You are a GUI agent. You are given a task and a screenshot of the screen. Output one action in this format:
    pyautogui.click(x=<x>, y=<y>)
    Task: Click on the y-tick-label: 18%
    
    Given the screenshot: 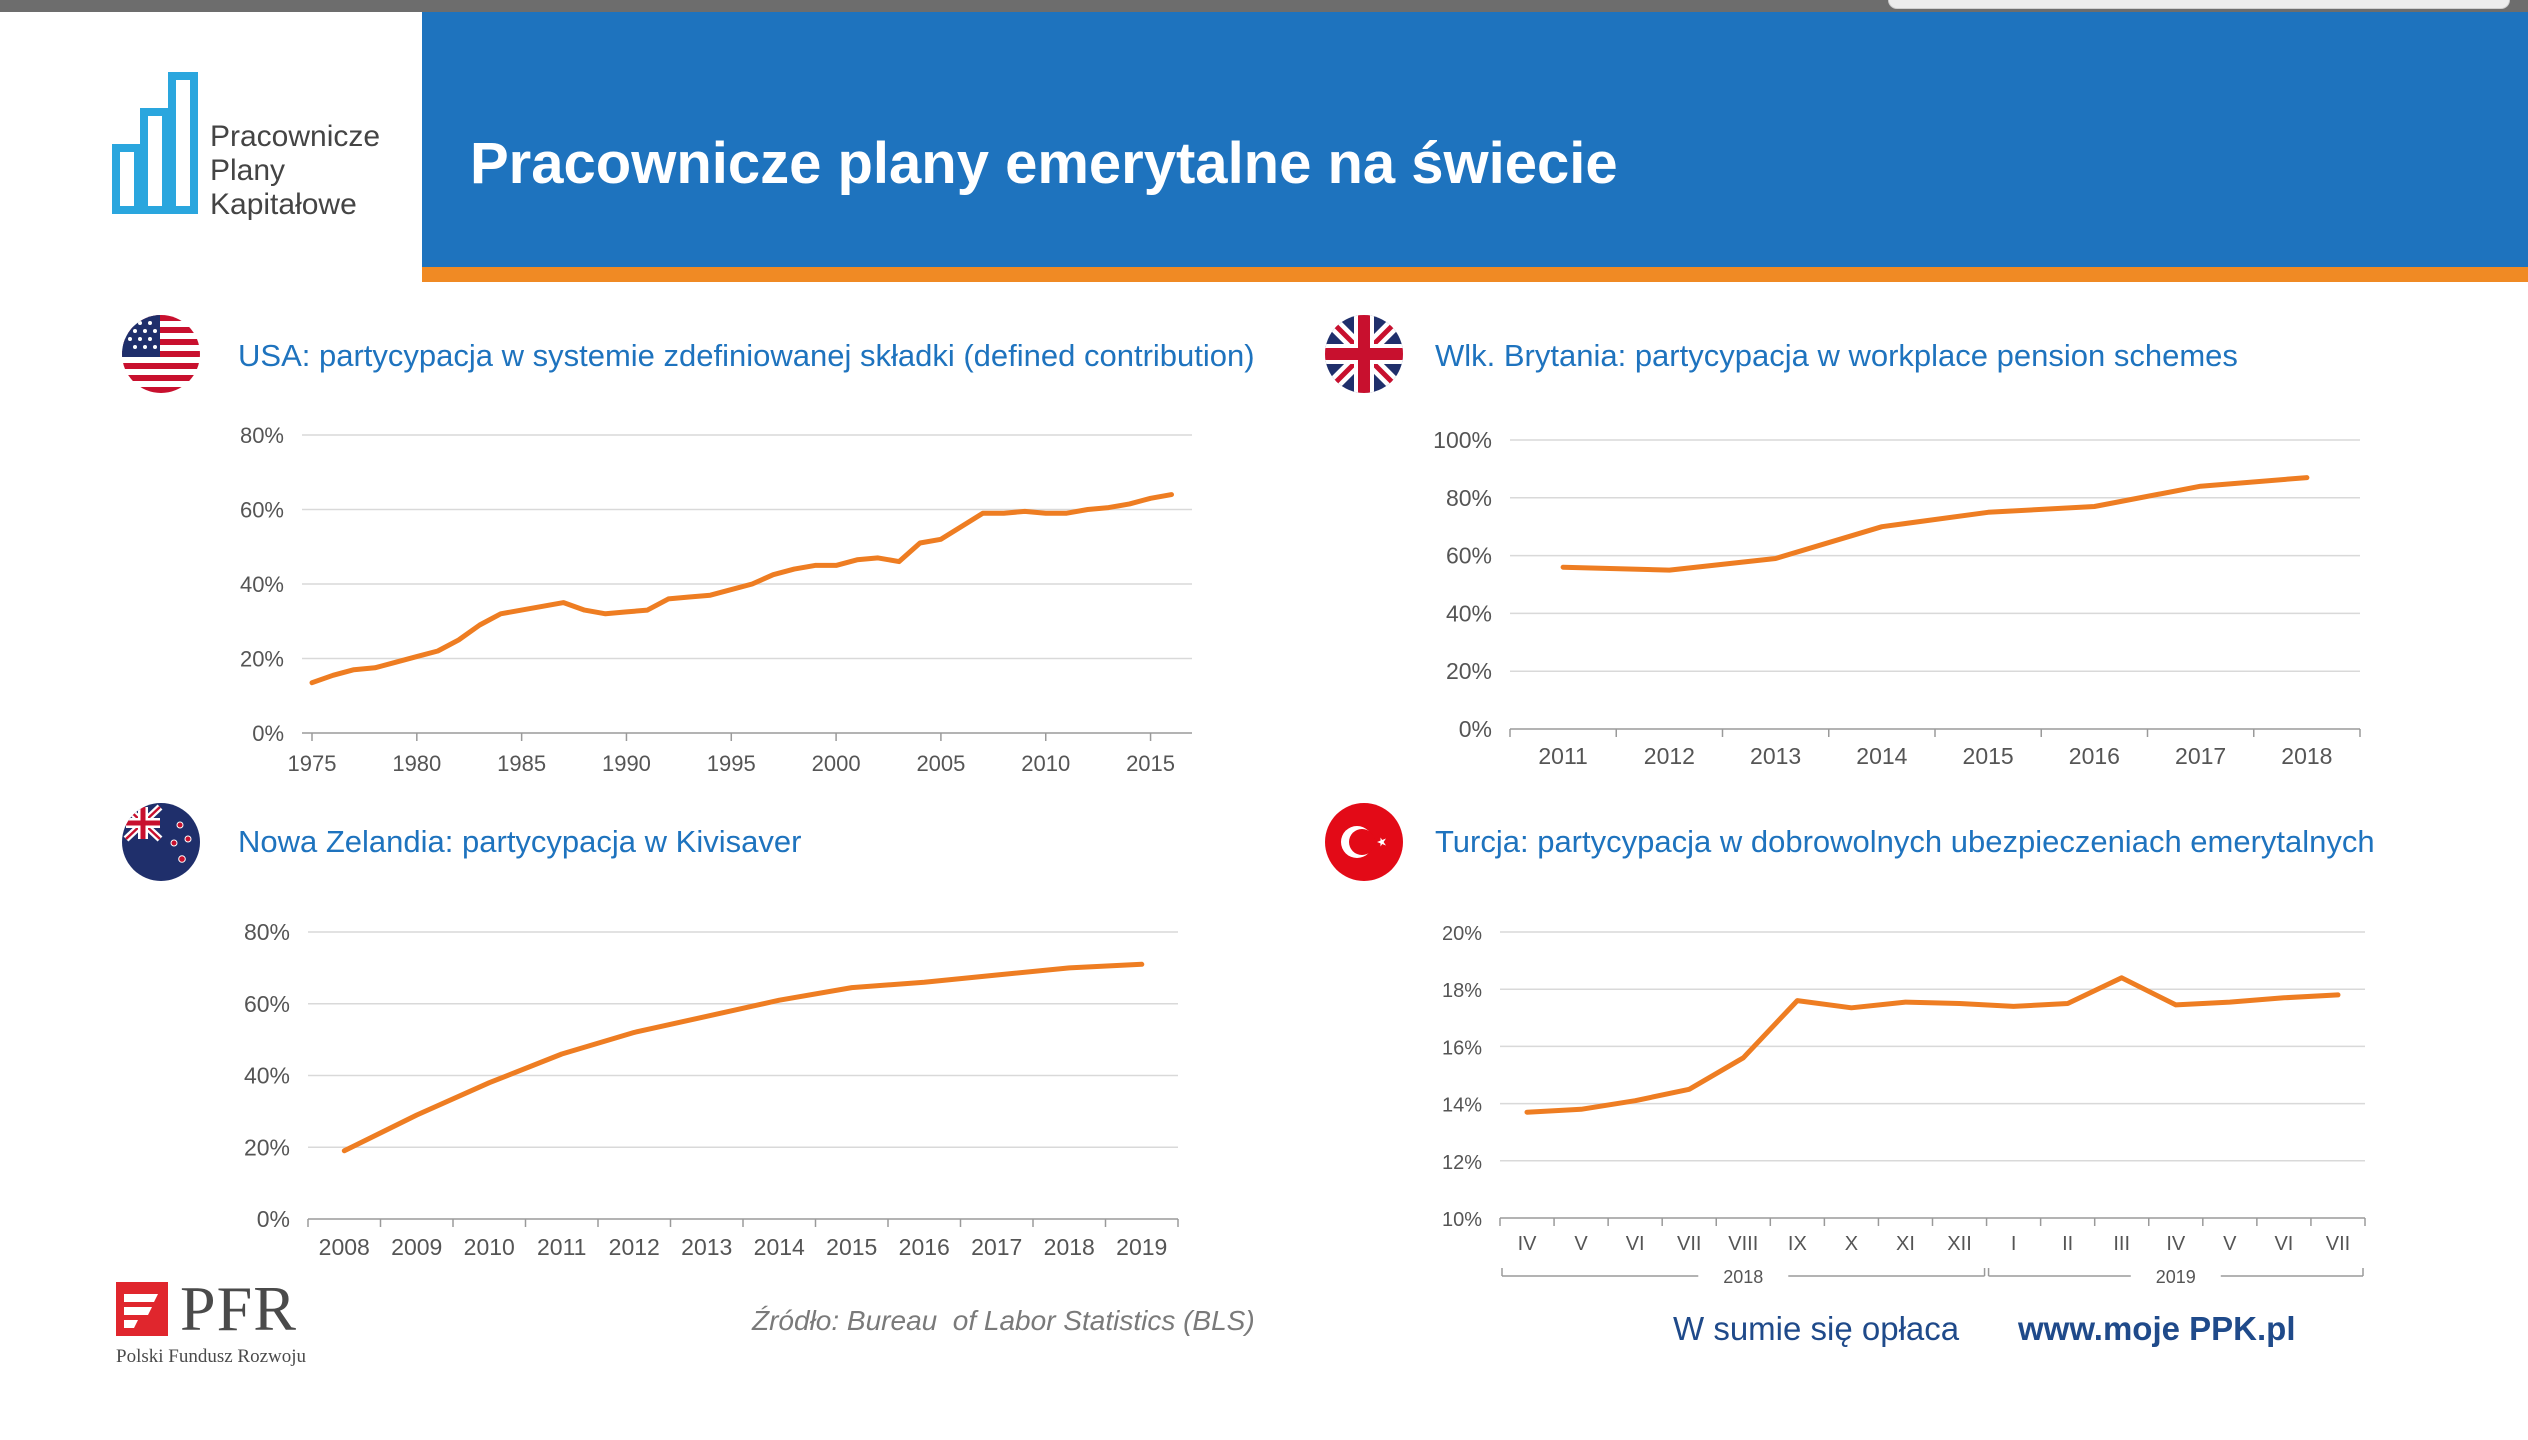 What is the action you would take?
    pyautogui.click(x=1462, y=991)
    